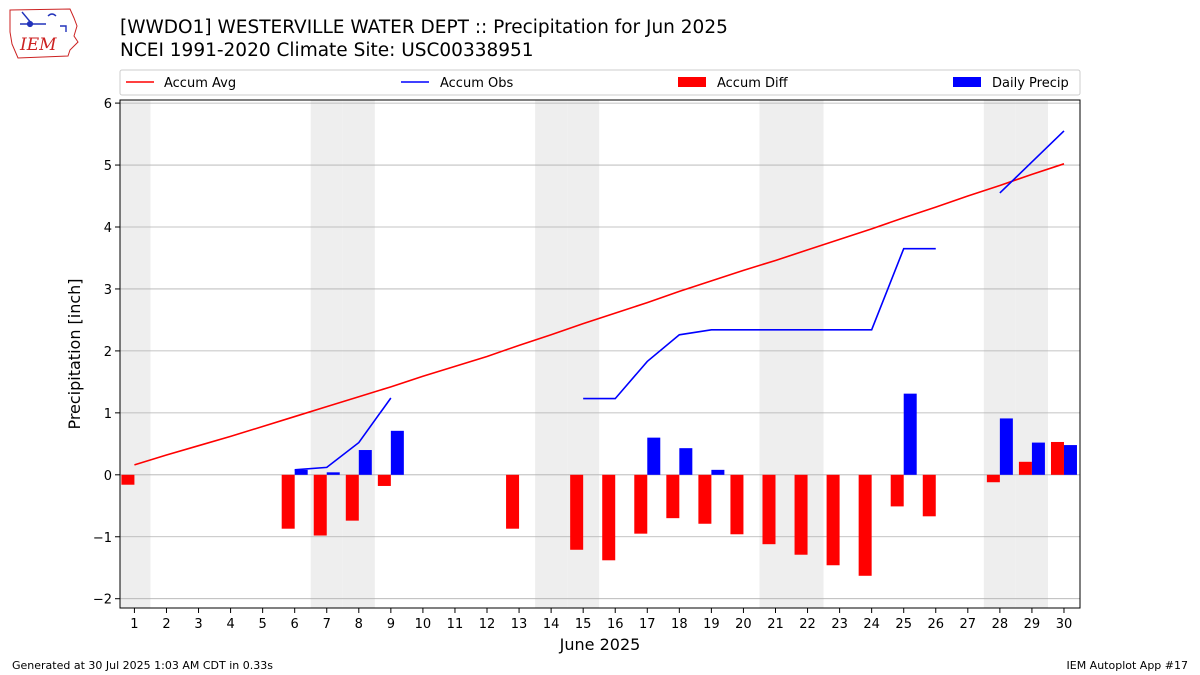 The height and width of the screenshot is (675, 1200). What do you see at coordinates (1030, 83) in the screenshot?
I see `legend-daily-precip-label: Daily Precip` at bounding box center [1030, 83].